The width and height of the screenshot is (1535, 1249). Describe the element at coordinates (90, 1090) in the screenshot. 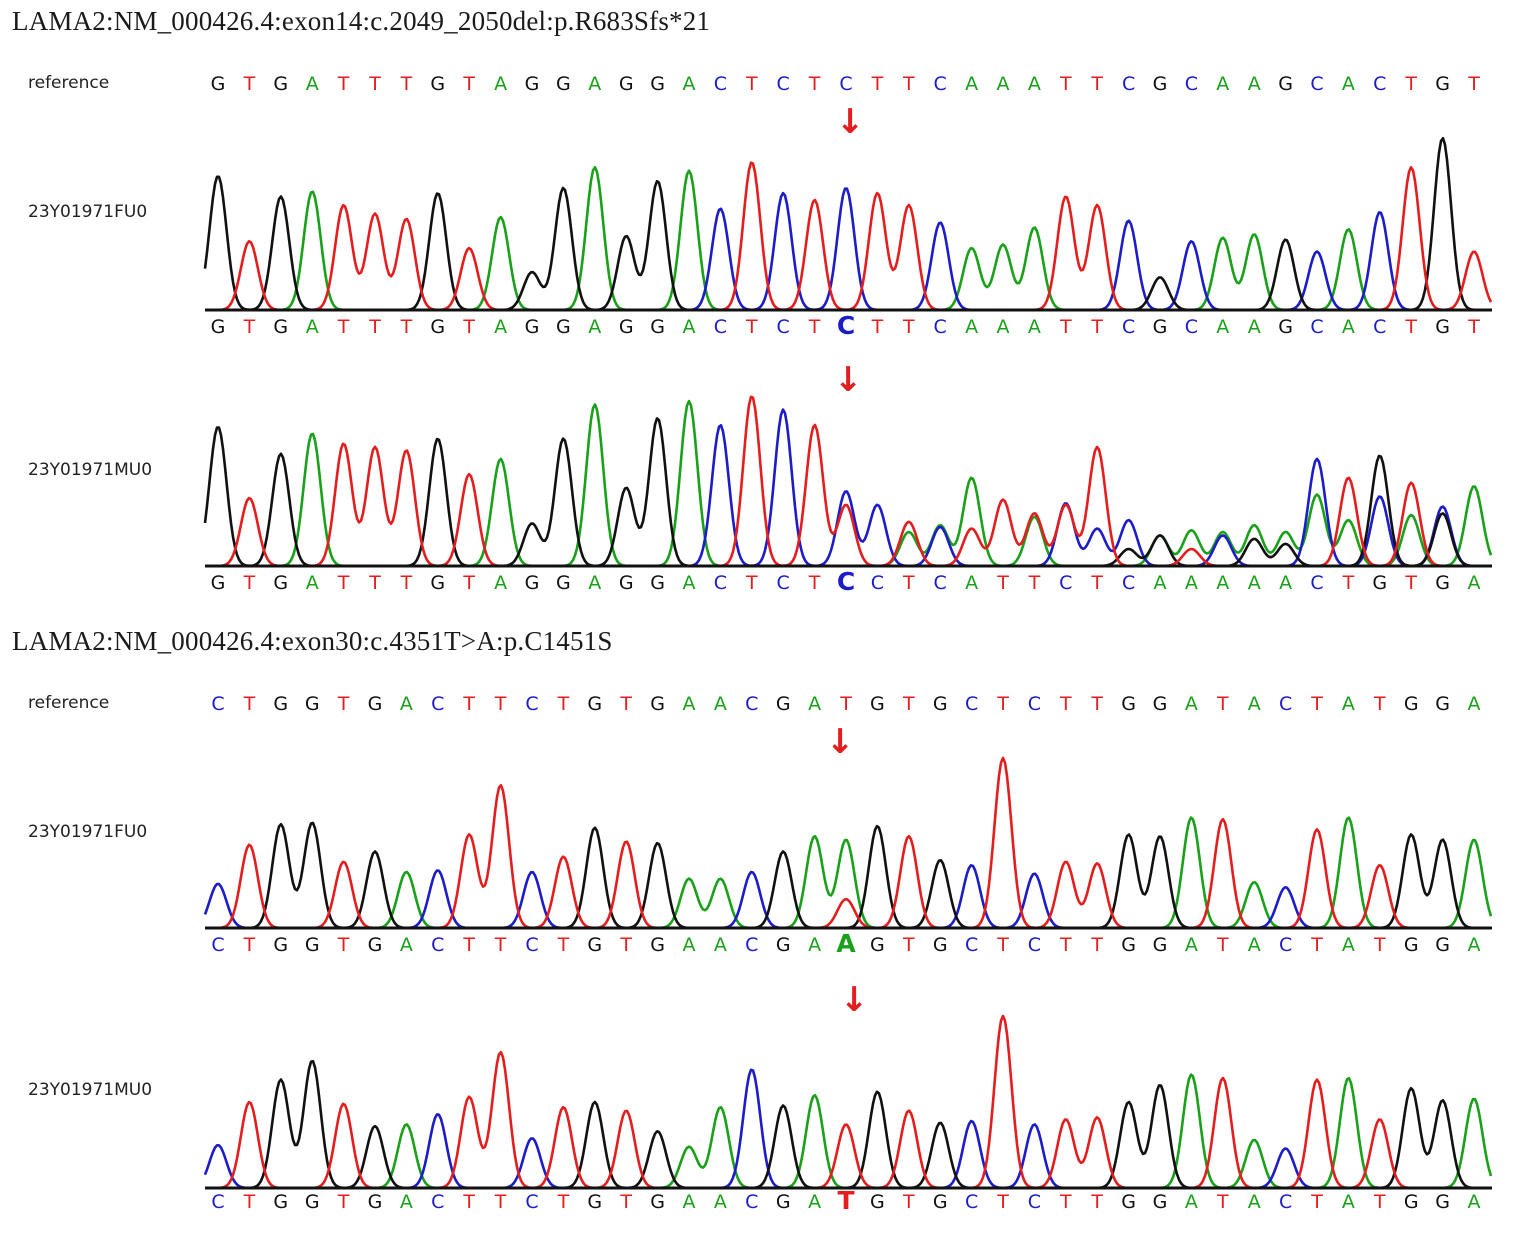

I see `panel-2-trace-2-label: 23Y01971MU0` at that location.